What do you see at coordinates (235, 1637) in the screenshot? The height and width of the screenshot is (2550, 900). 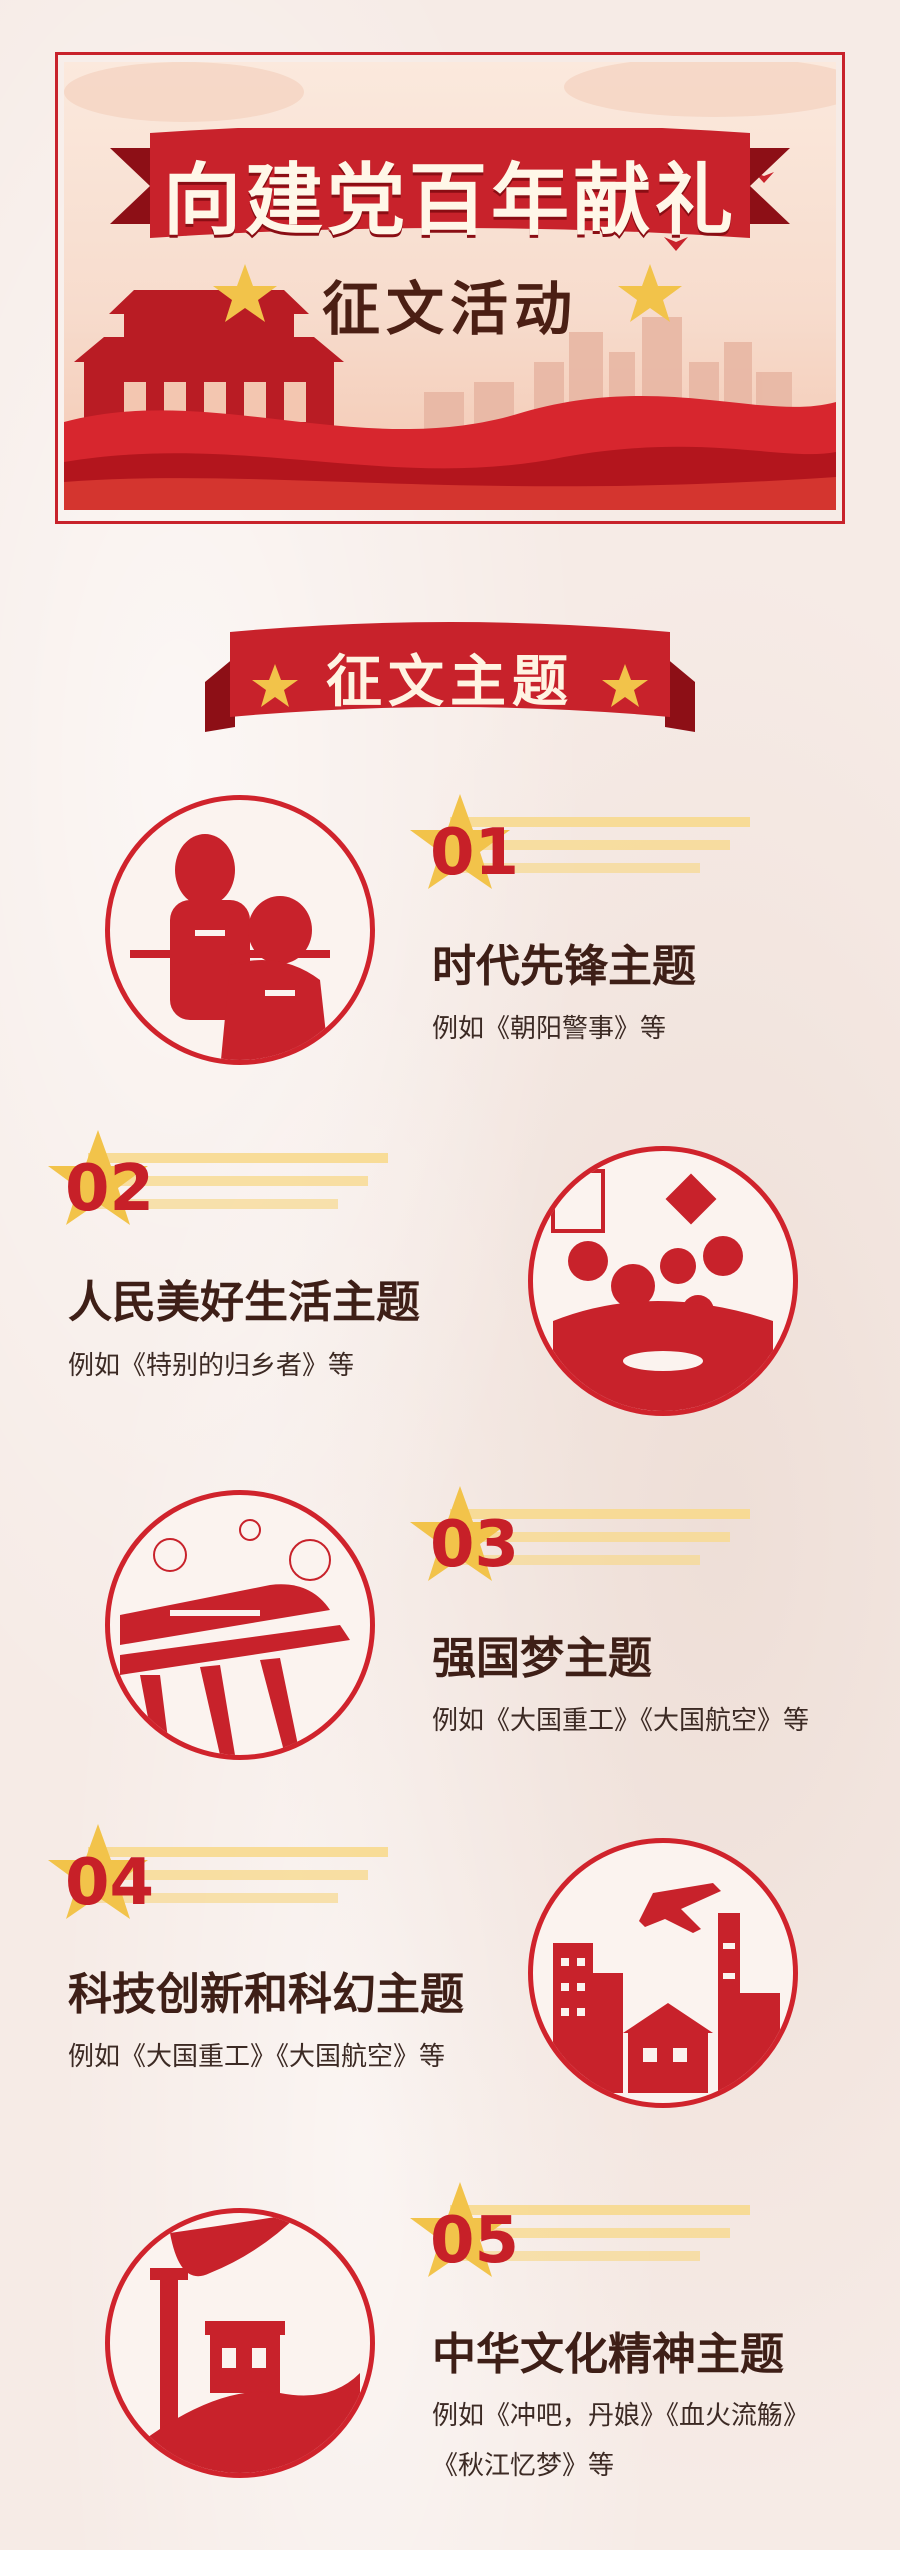 I see `high-speed-train-icon` at bounding box center [235, 1637].